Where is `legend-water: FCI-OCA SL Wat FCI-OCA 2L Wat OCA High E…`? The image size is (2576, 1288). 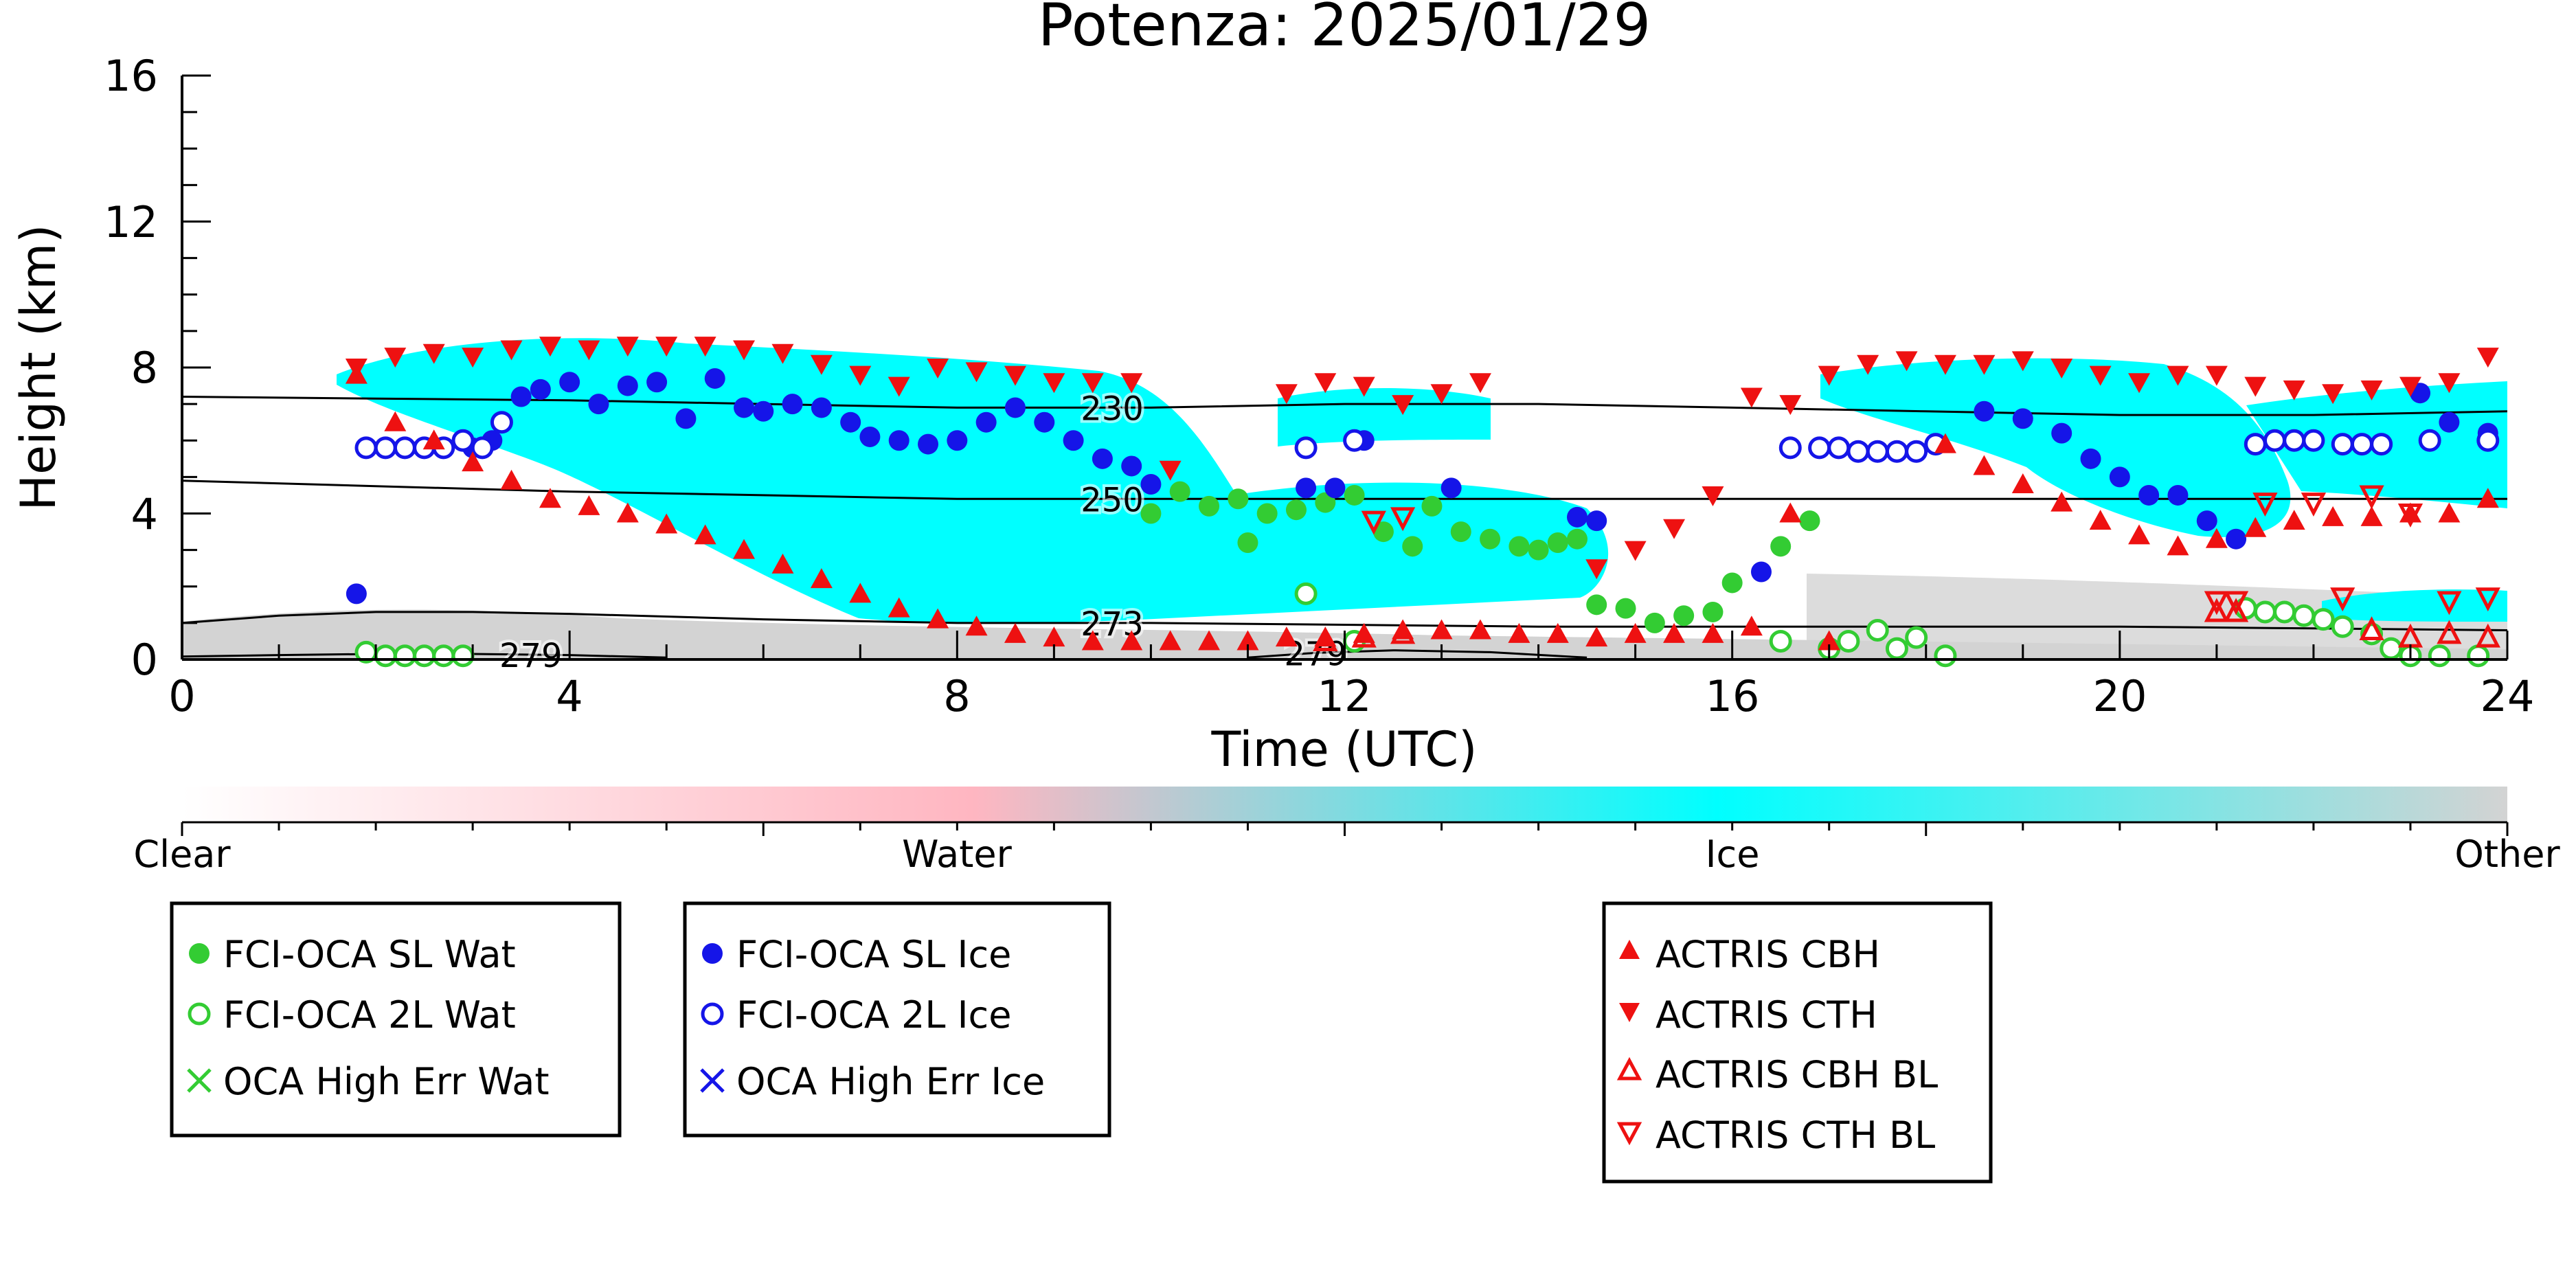
legend-water: FCI-OCA SL Wat FCI-OCA 2L Wat OCA High E… is located at coordinates (396, 1019).